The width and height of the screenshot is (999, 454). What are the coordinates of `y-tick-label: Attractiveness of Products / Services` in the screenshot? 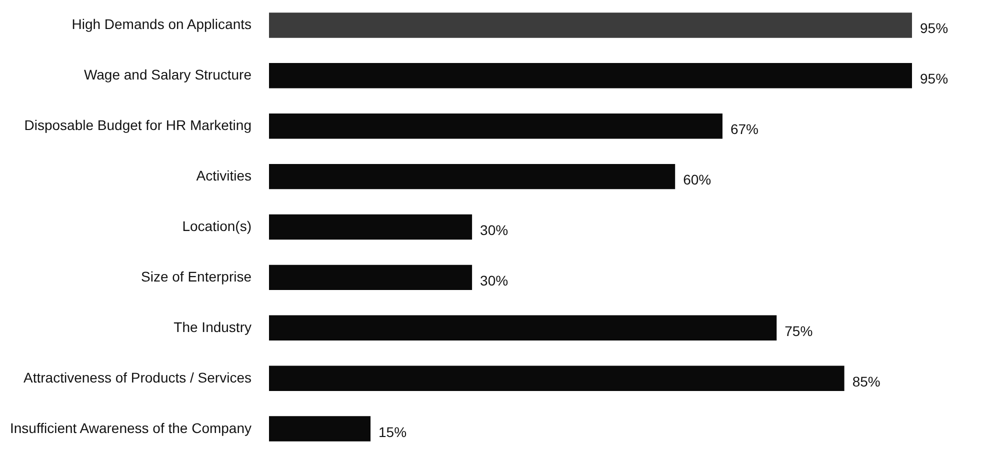 It's located at (138, 377).